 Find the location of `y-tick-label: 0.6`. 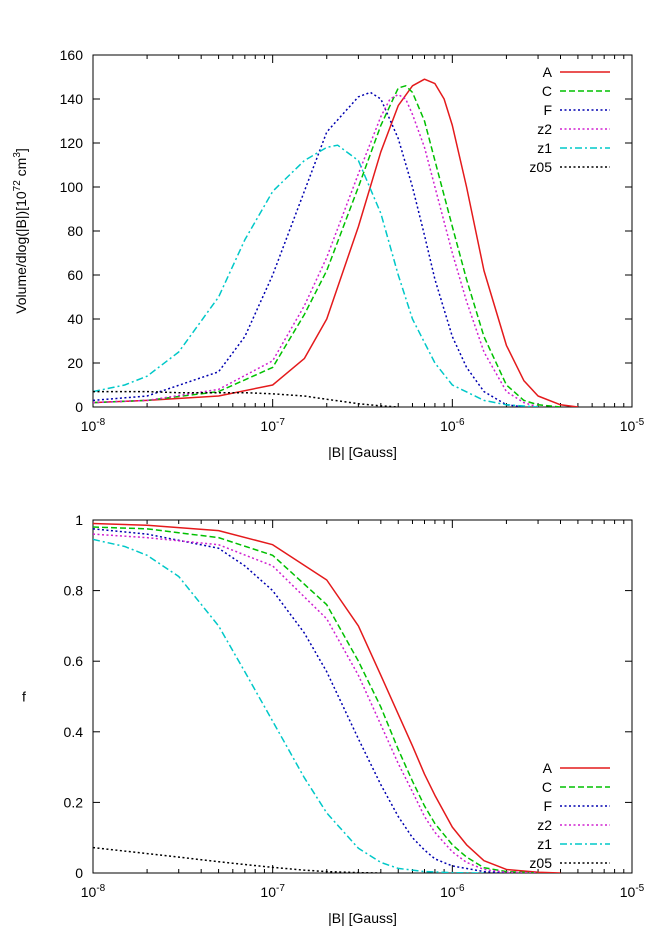

y-tick-label: 0.6 is located at coordinates (74, 661).